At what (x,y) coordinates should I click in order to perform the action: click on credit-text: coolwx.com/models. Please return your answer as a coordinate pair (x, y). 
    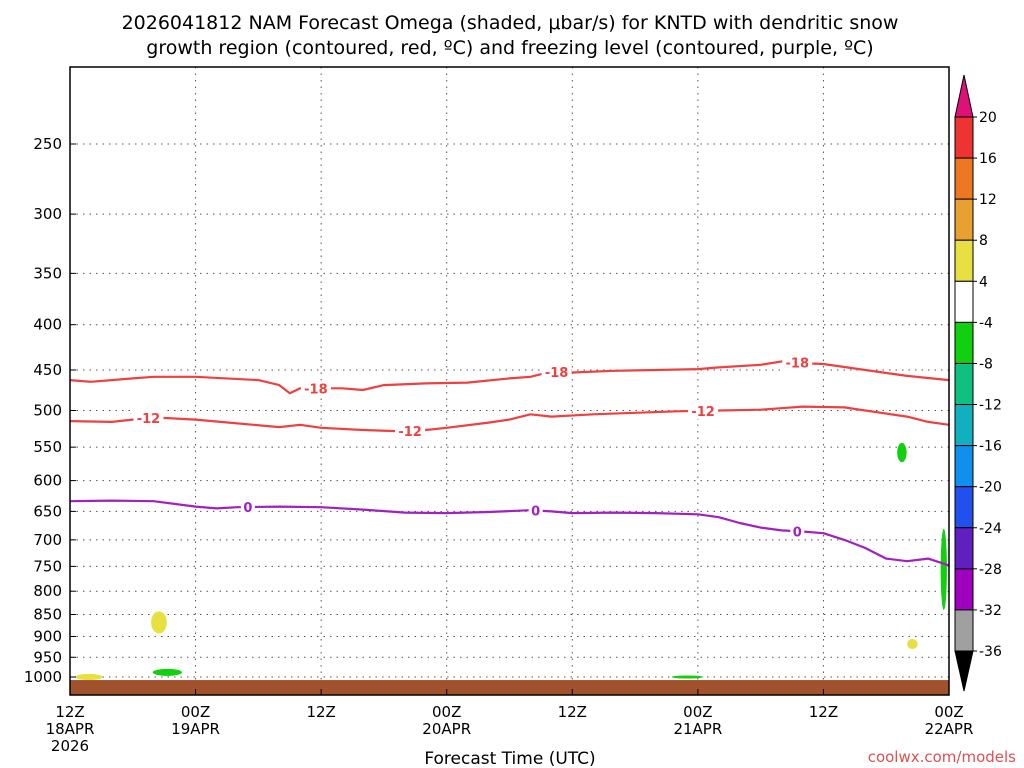
    Looking at the image, I should click on (942, 757).